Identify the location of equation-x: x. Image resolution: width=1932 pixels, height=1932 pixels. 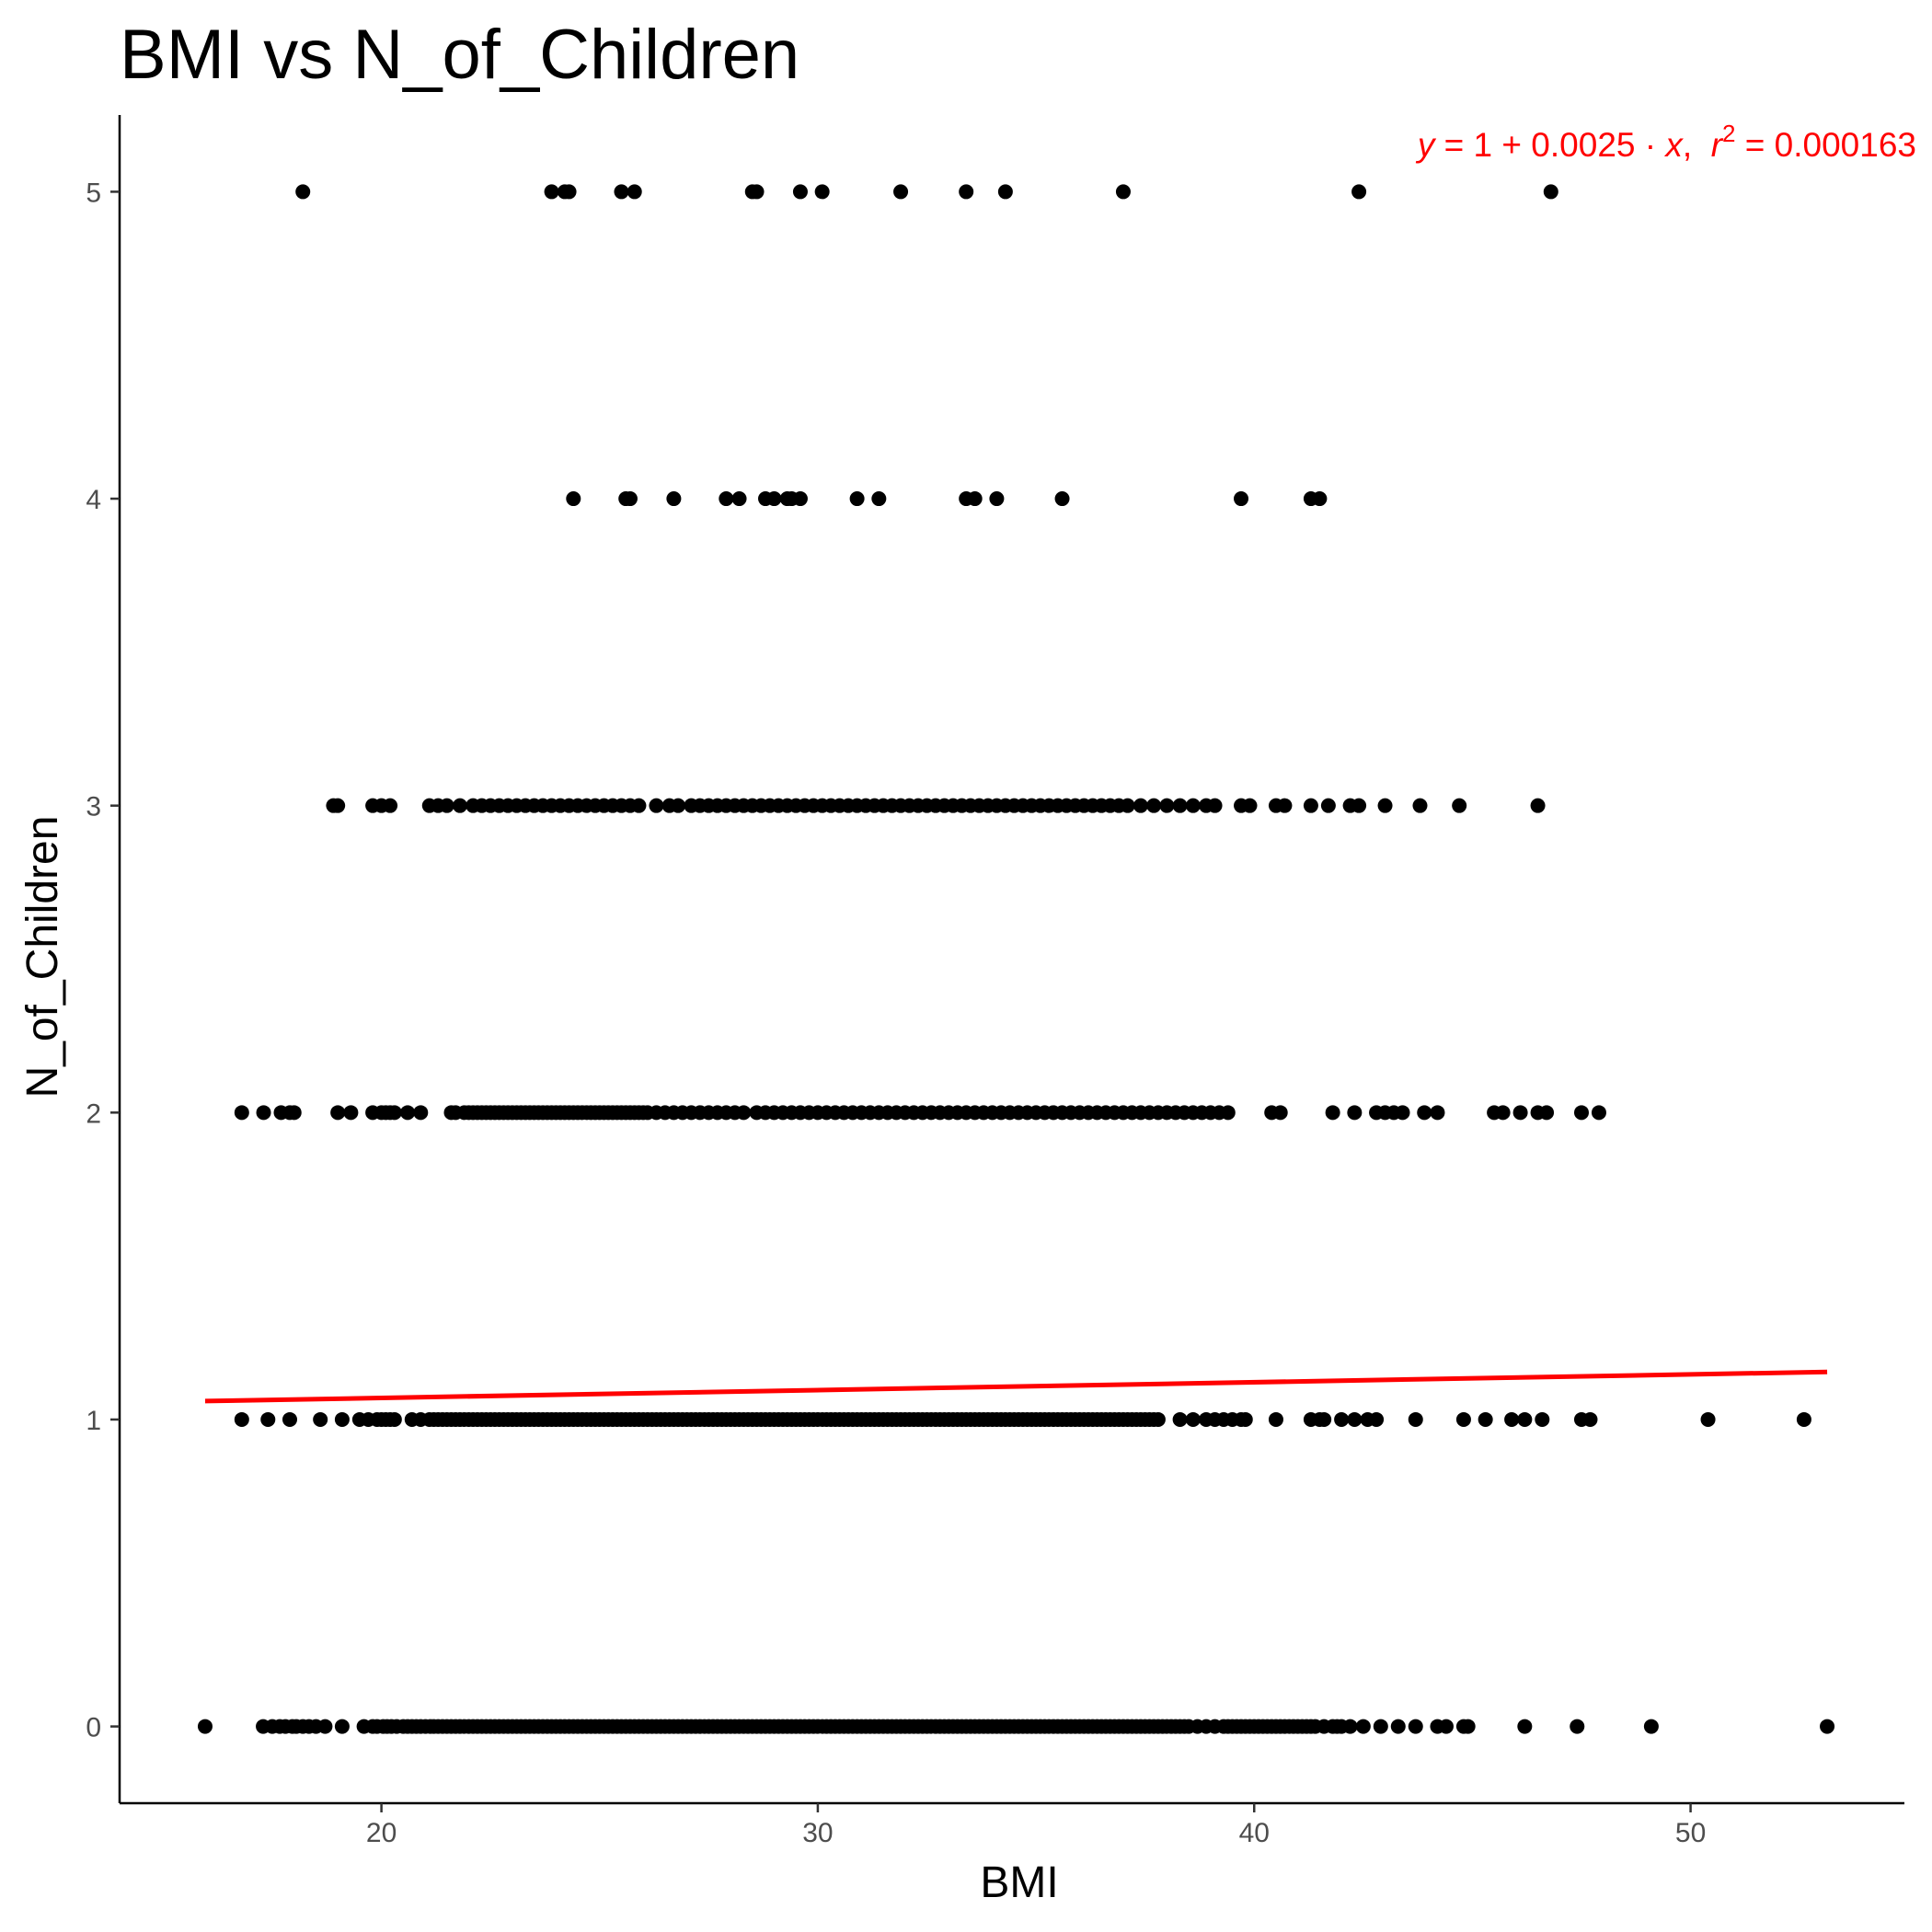
(1673, 145).